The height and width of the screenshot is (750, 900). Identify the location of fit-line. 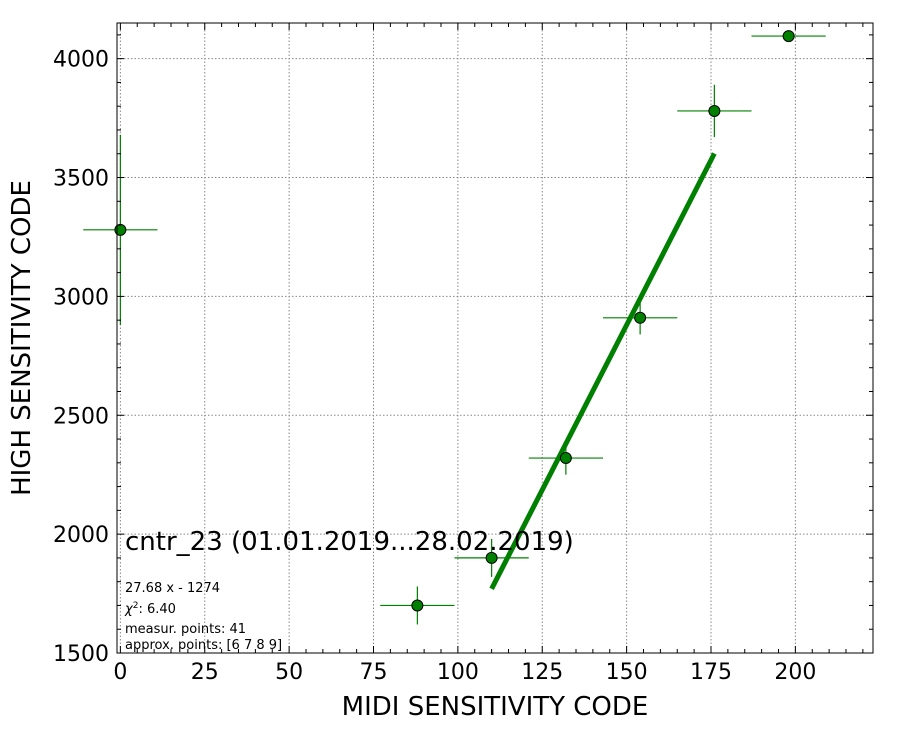
(603, 371).